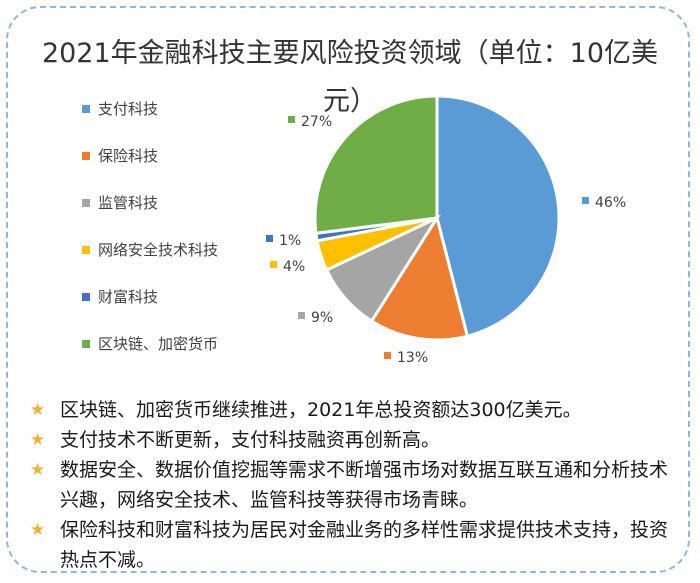  What do you see at coordinates (610, 203) in the screenshot?
I see `data-label-text: 46%` at bounding box center [610, 203].